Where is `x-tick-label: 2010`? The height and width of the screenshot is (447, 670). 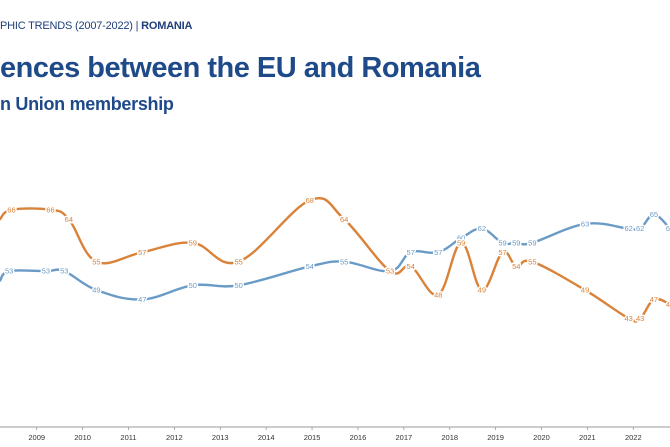
x-tick-label: 2010 is located at coordinates (82, 437).